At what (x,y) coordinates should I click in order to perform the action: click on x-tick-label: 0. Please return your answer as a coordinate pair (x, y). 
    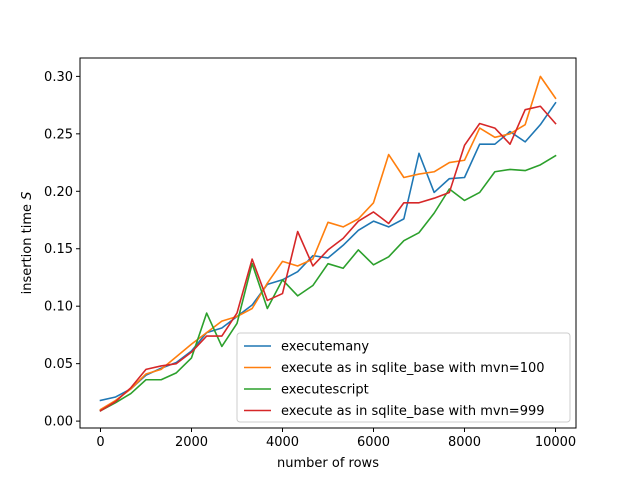
    Looking at the image, I should click on (100, 442).